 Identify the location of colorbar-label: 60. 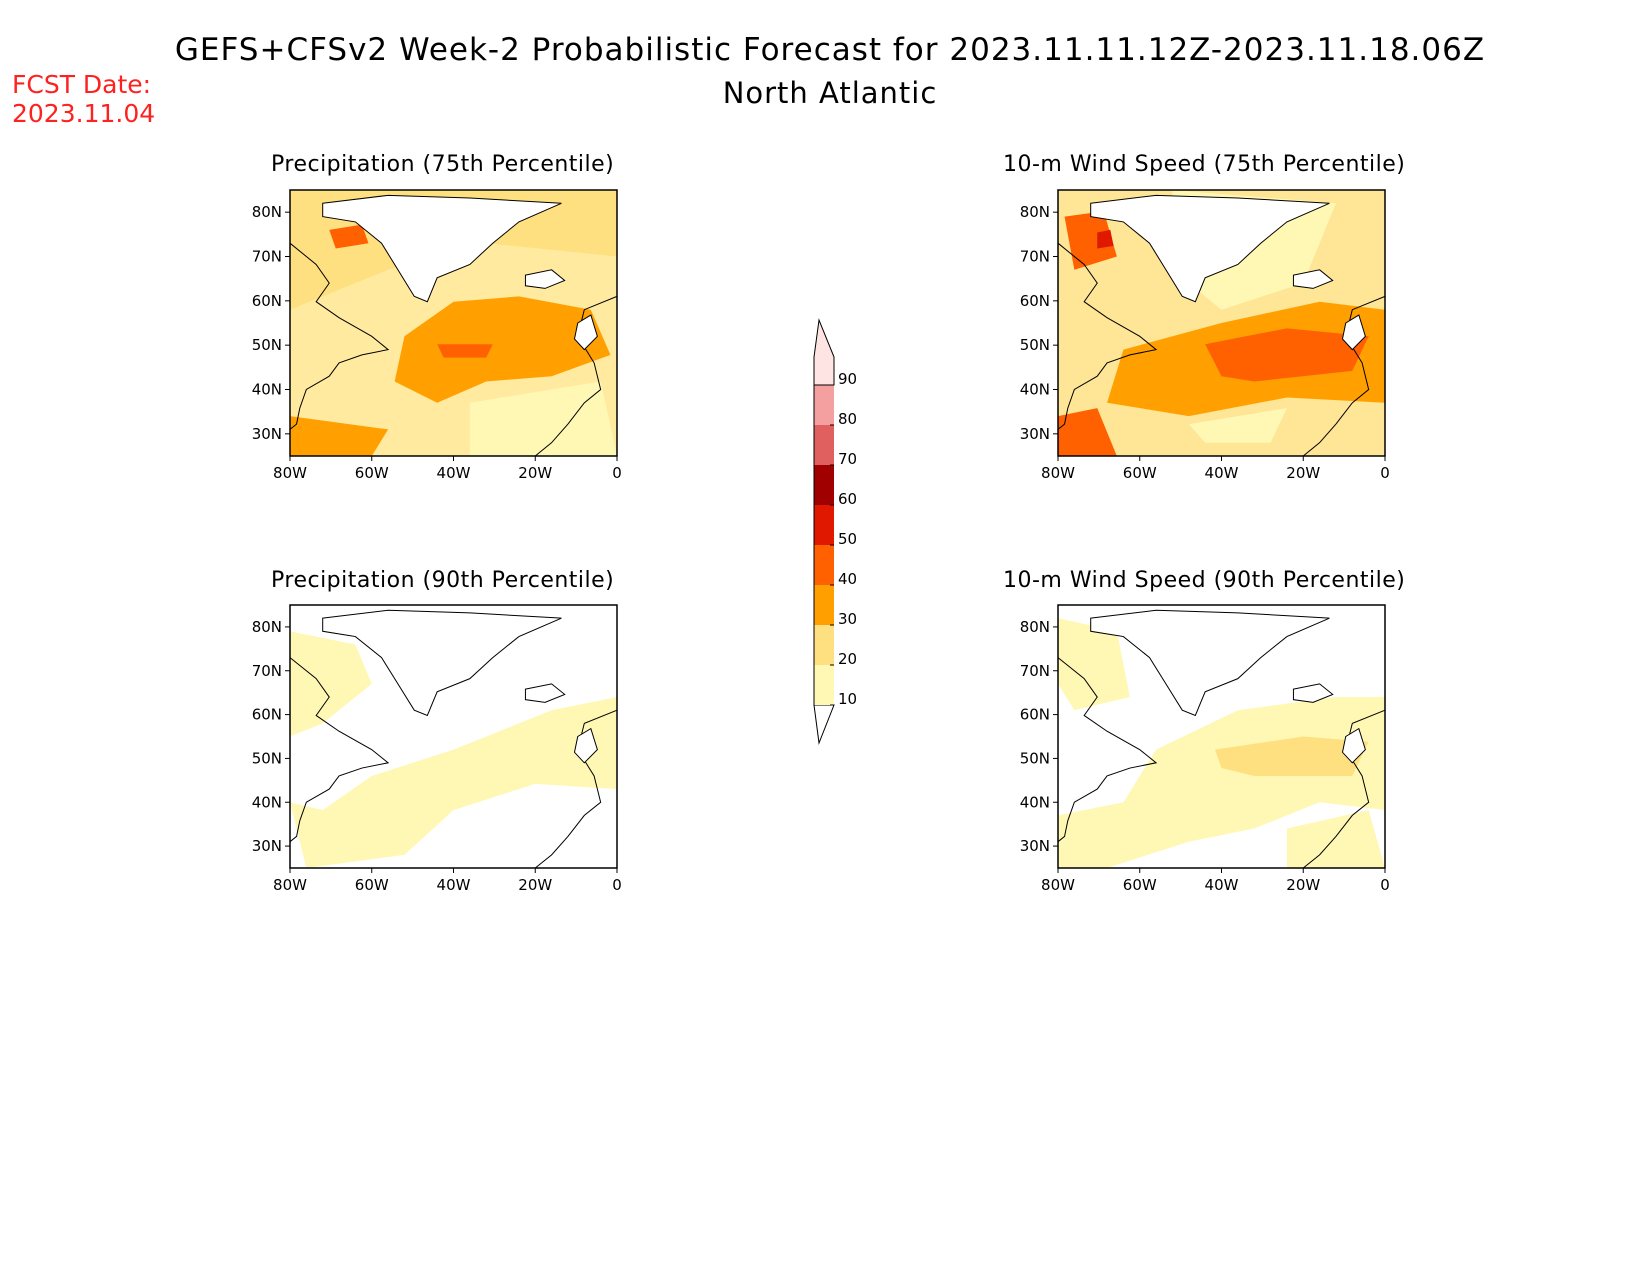
(847, 499).